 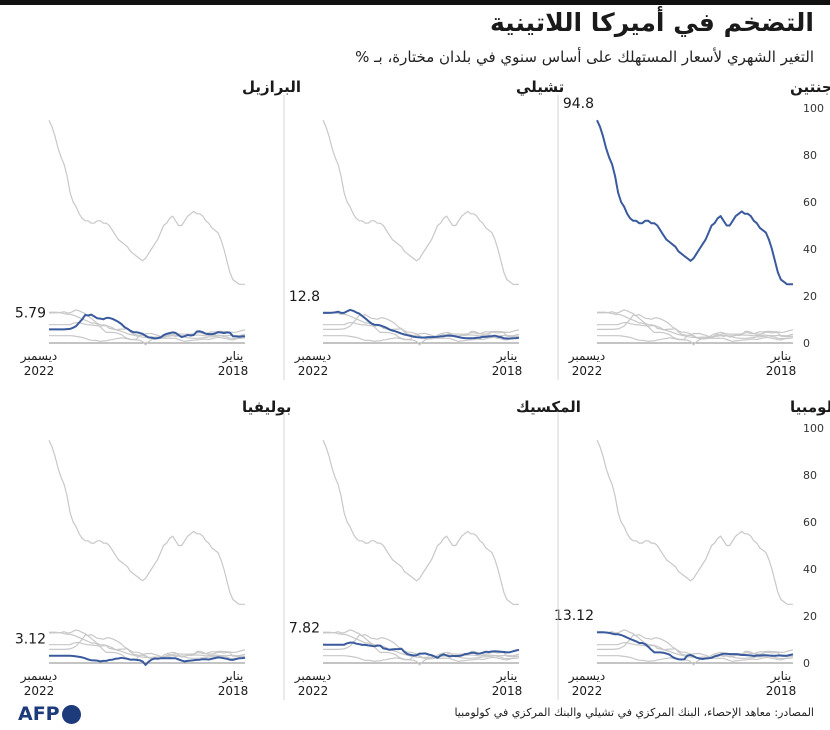 What do you see at coordinates (651, 22) in the screenshot?
I see `chart-title: التضخم في أميركا اللاتينية` at bounding box center [651, 22].